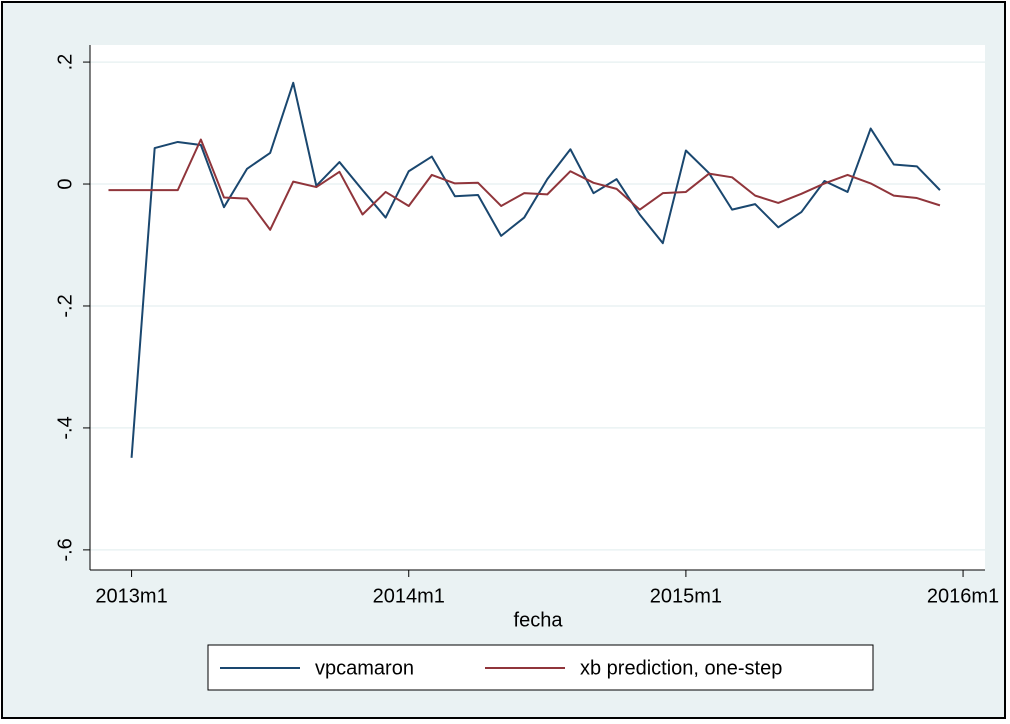  I want to click on x-axis-title: fecha, so click(539, 620).